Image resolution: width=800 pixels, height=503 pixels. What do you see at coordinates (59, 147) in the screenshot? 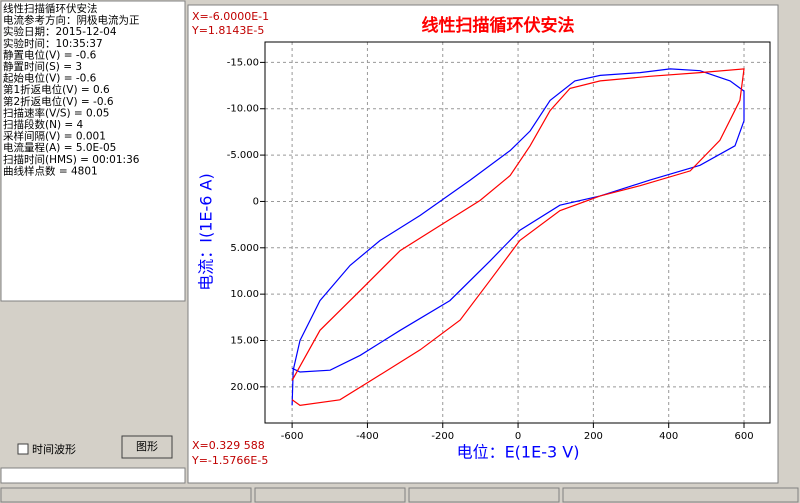
I see `info-line: 电流量程(A) = 5.0E-05` at bounding box center [59, 147].